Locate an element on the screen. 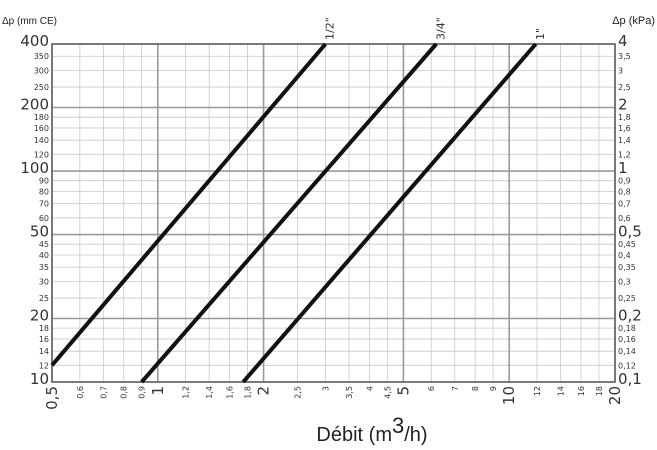 This screenshot has width=657, height=450. y-tick-label: 140 is located at coordinates (41, 140).